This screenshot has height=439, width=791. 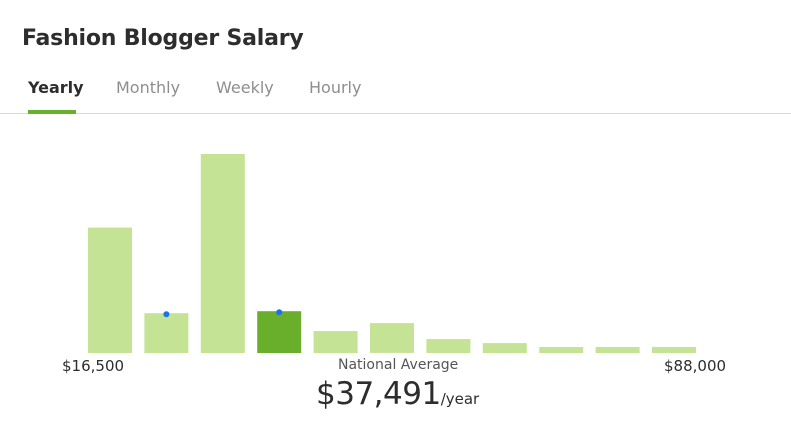 I want to click on period-tabs: Yearly Monthly Weekly Hourly, so click(x=395, y=93).